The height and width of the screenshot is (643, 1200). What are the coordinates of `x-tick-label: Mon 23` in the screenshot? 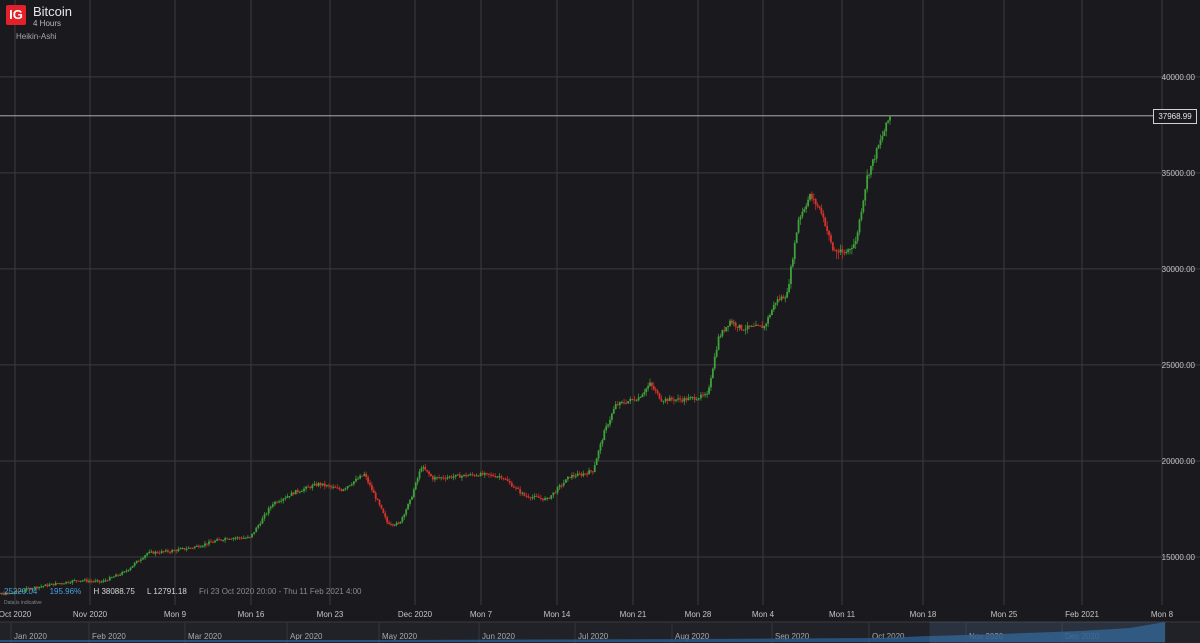 It's located at (330, 614).